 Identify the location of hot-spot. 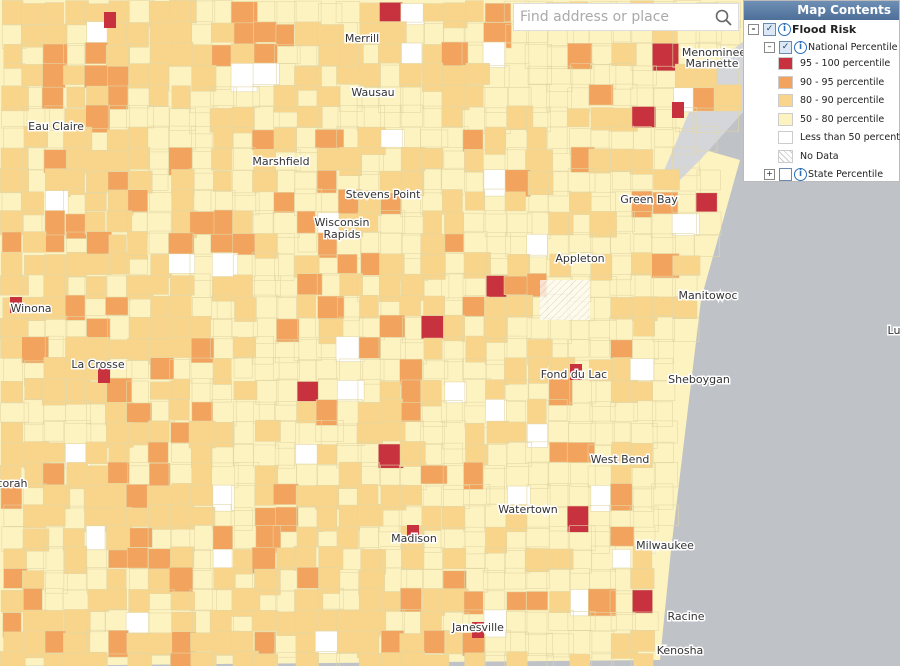
(104, 375).